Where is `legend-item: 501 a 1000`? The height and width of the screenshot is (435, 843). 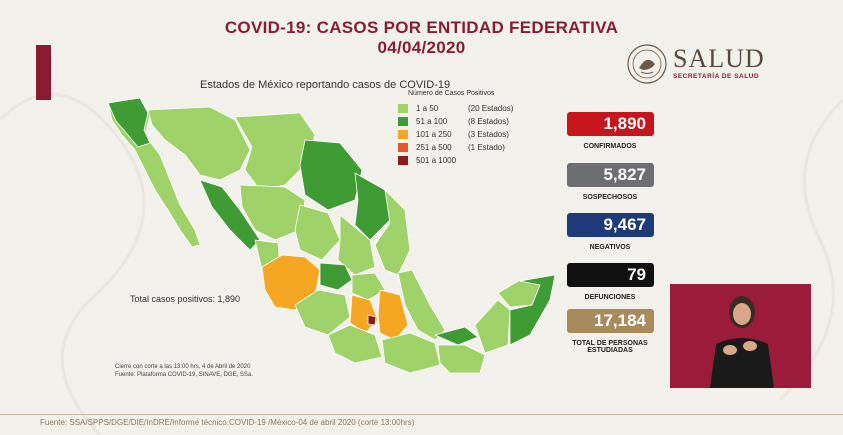 legend-item: 501 a 1000 is located at coordinates (455, 160).